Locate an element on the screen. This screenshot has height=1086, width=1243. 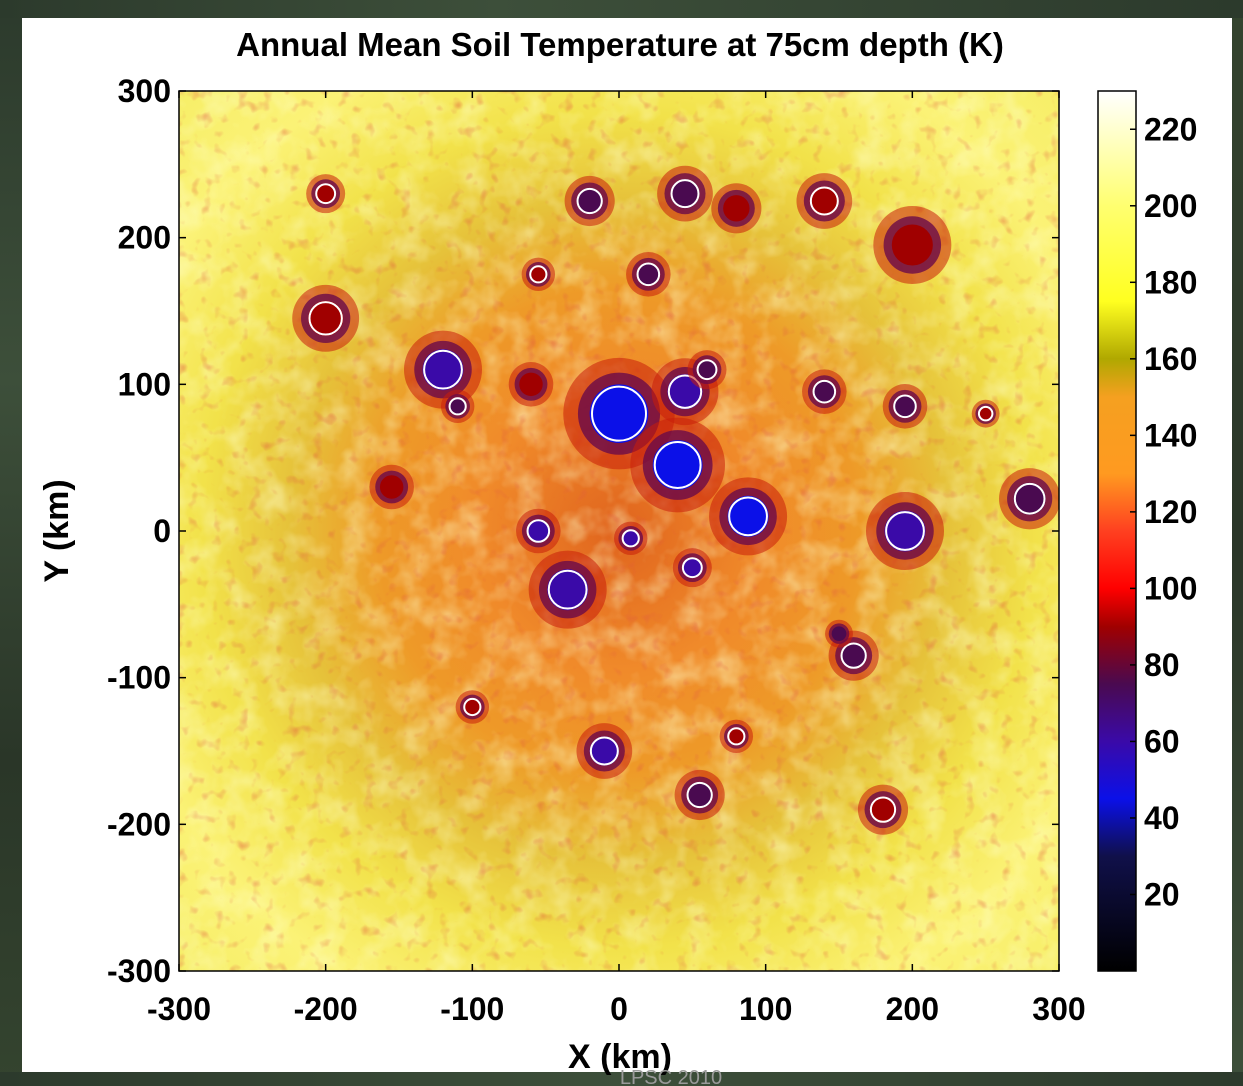
colorbar: 220 200 180 160 140 120 100 80 60 40 20 is located at coordinates (1147, 531).